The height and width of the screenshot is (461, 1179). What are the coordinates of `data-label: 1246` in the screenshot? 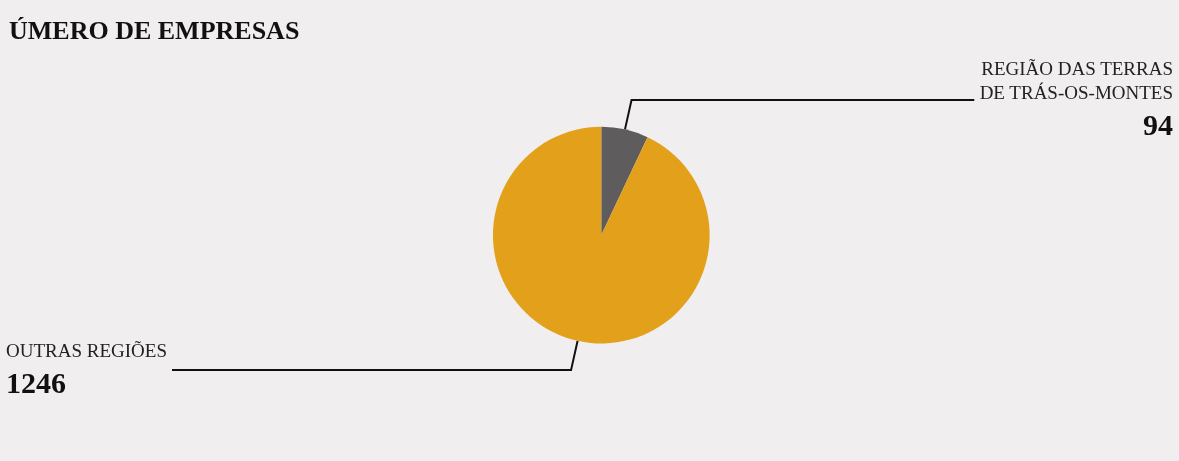 It's located at (36, 382).